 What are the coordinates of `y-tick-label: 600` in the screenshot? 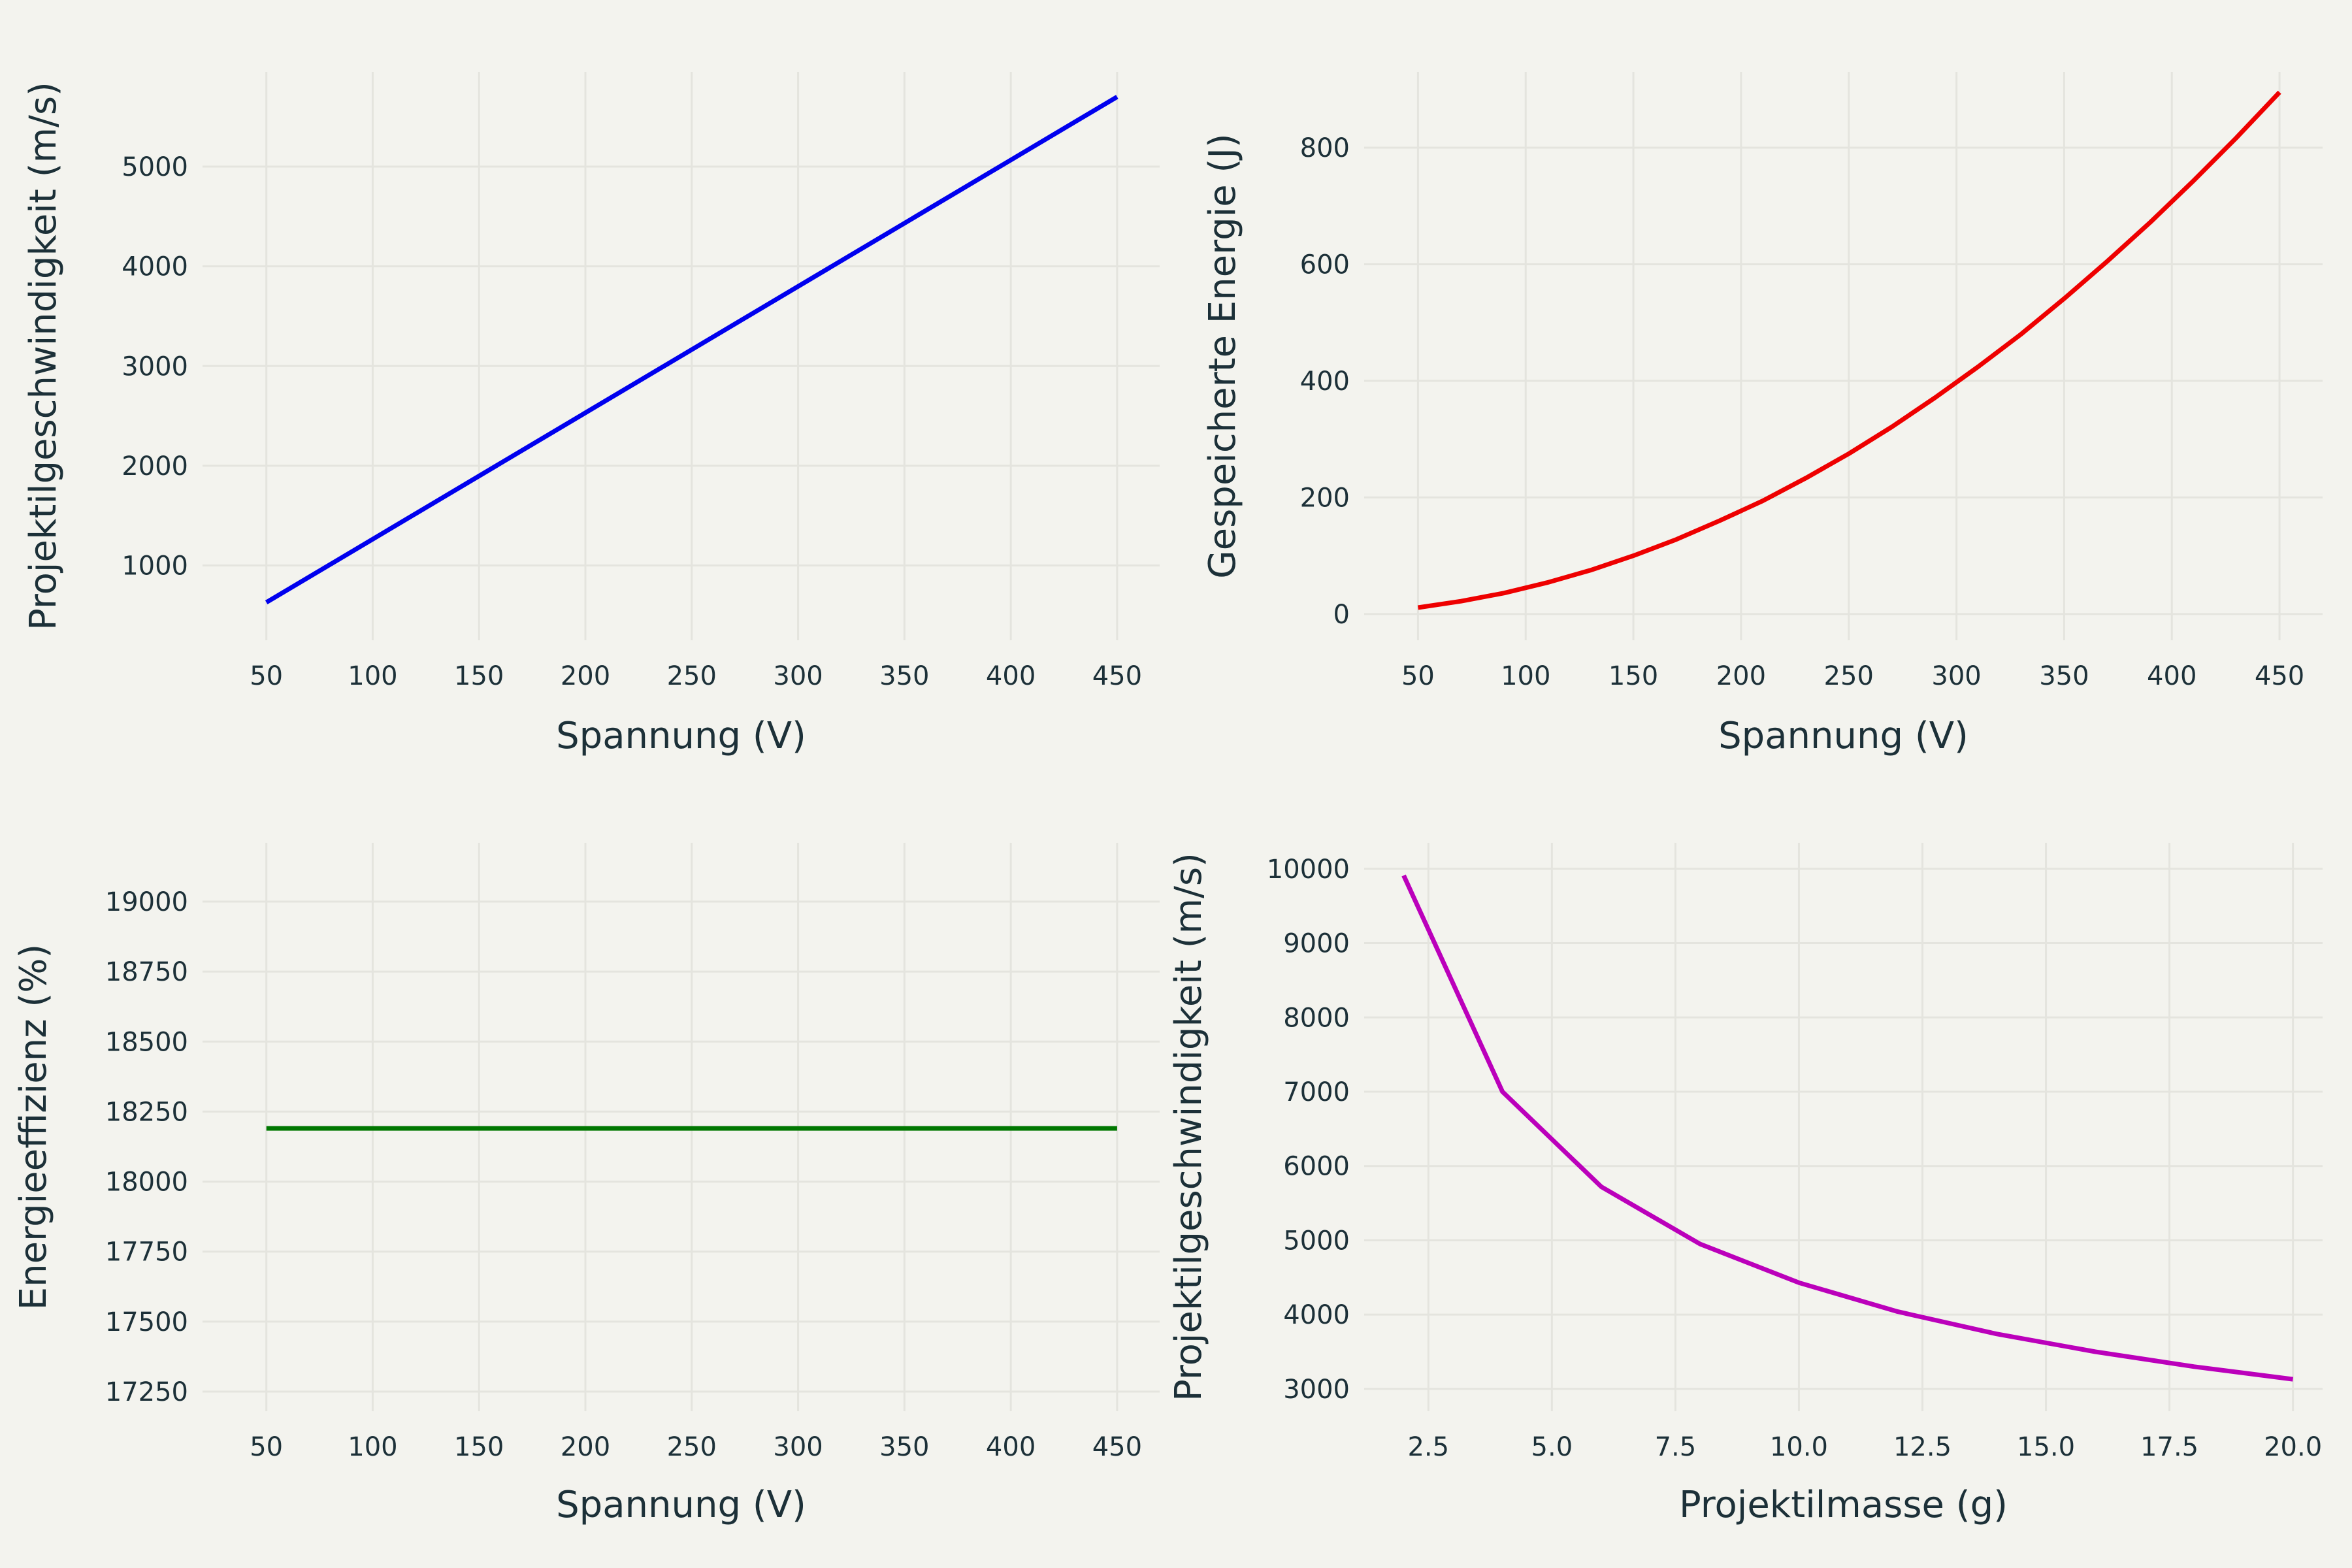 It's located at (1325, 265).